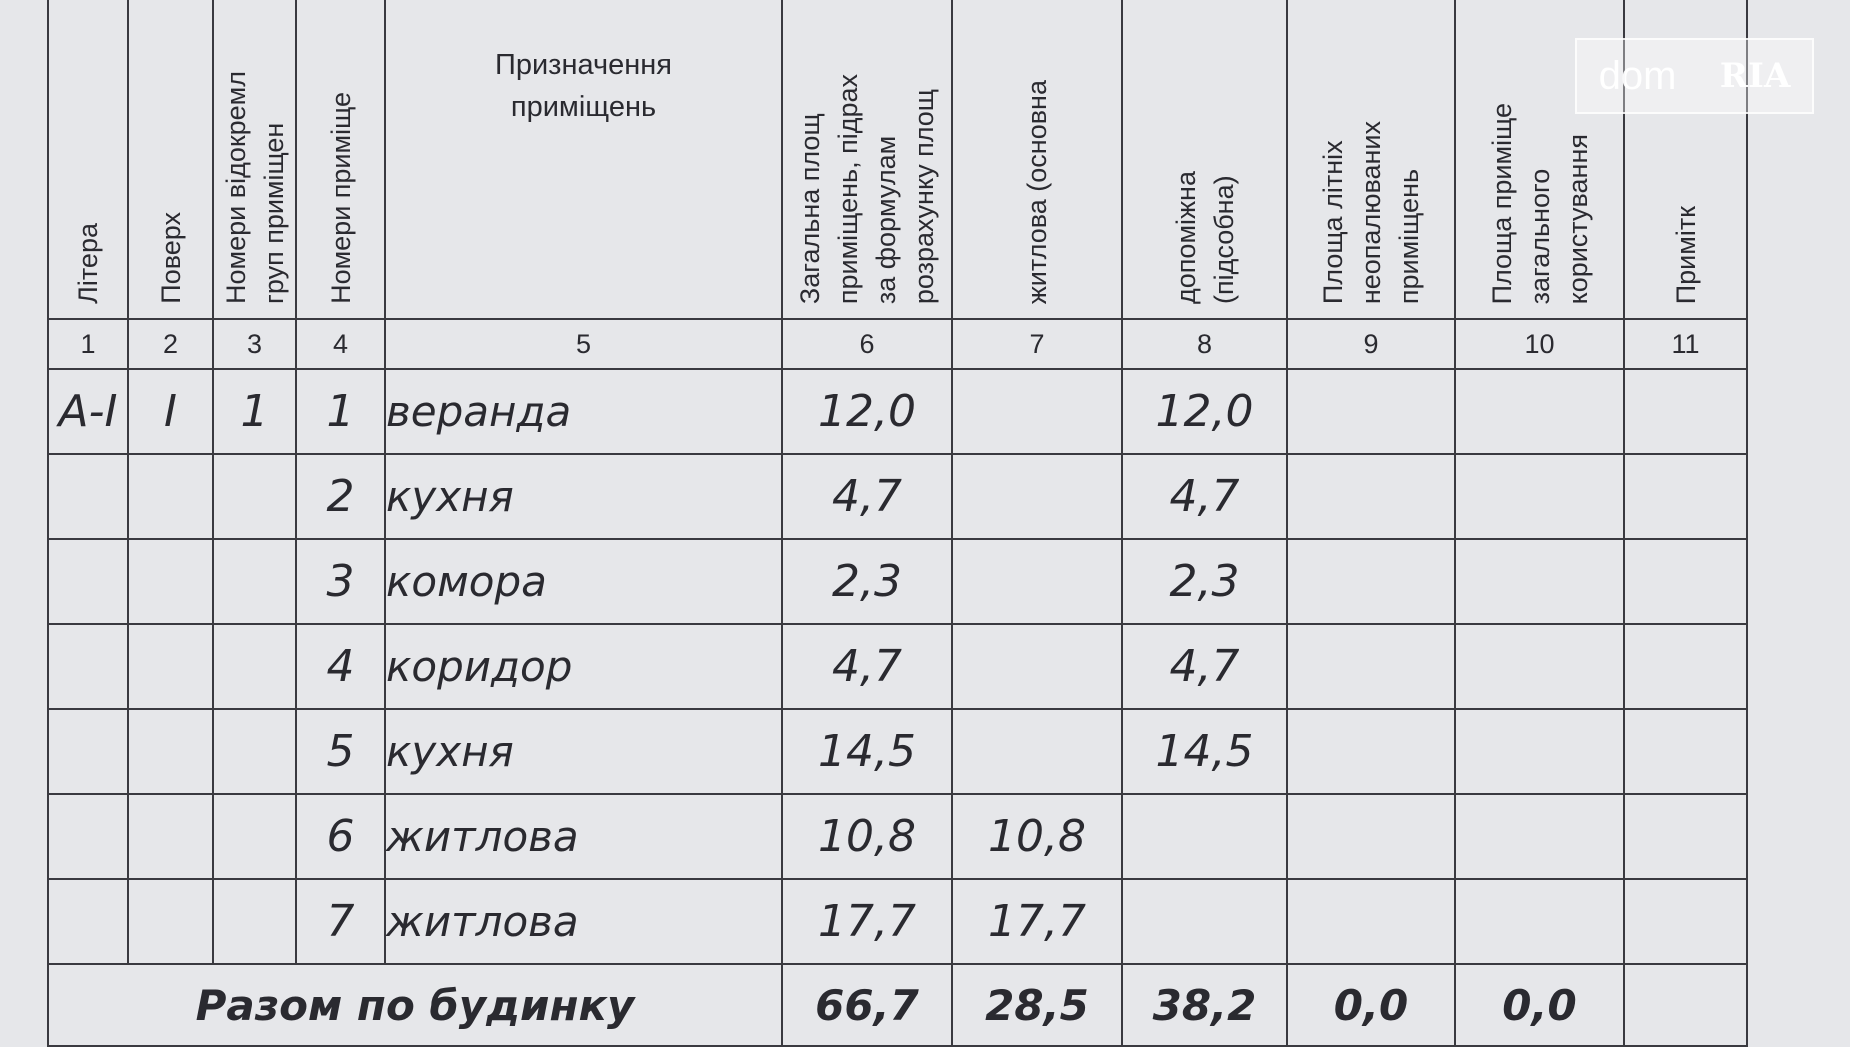  I want to click on header-text: Номери приміще, so click(341, 198).